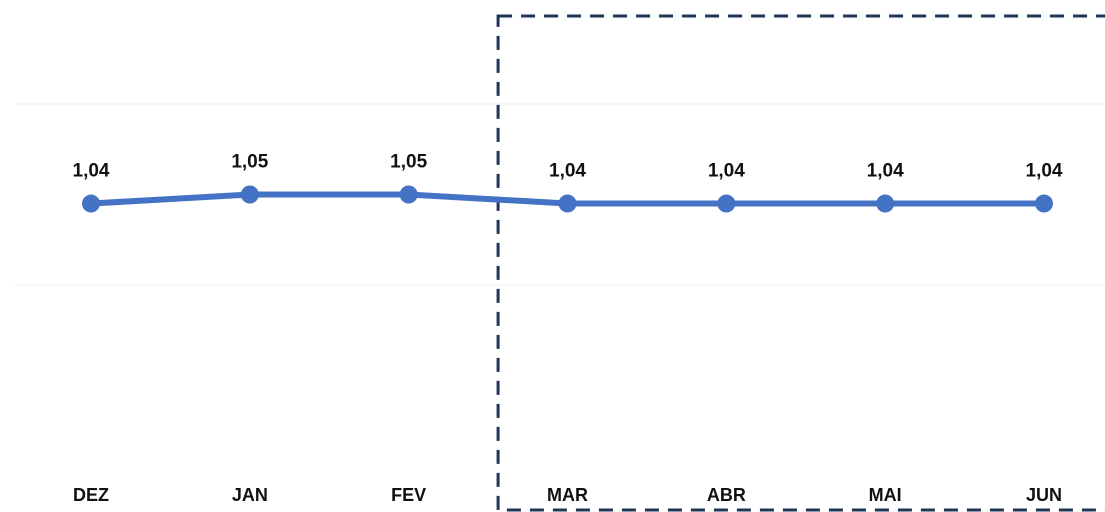  What do you see at coordinates (726, 495) in the screenshot?
I see `tick-label-abr: ABR` at bounding box center [726, 495].